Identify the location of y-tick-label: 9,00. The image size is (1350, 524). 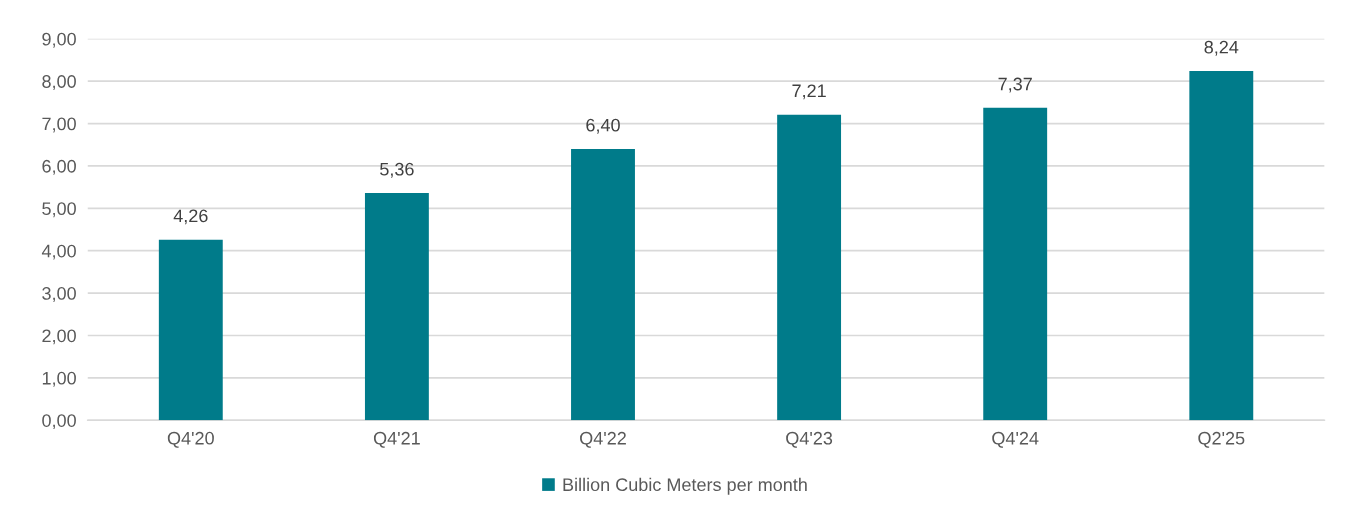
(59, 40).